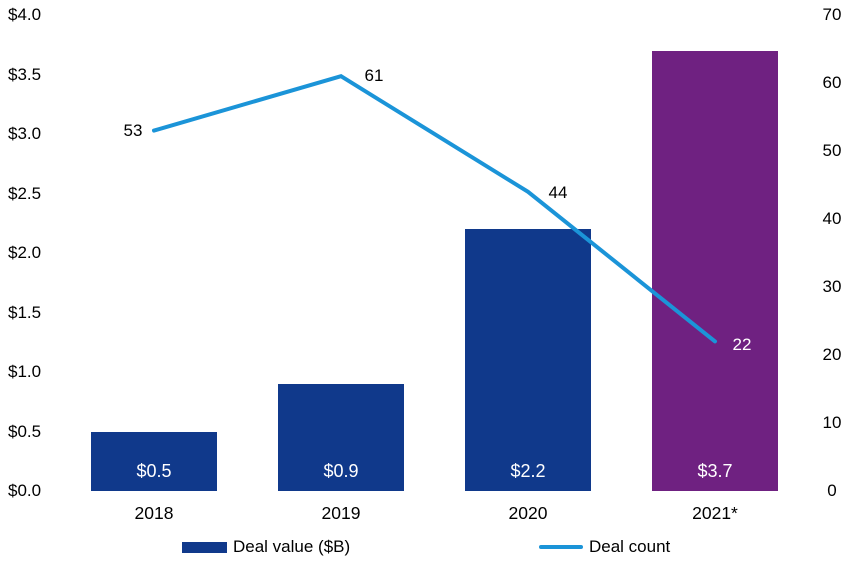 Image resolution: width=850 pixels, height=565 pixels. I want to click on left-axis-tick-label: $2.5, so click(25, 193).